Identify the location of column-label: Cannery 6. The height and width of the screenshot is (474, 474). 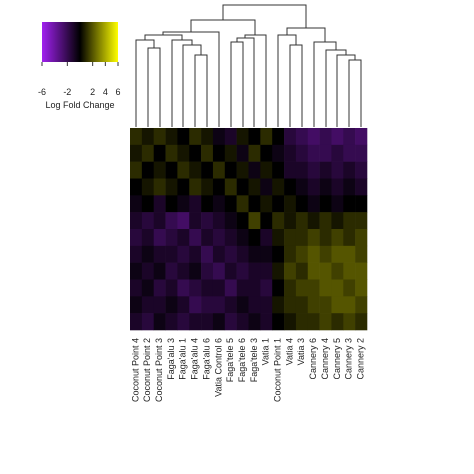
(313, 359).